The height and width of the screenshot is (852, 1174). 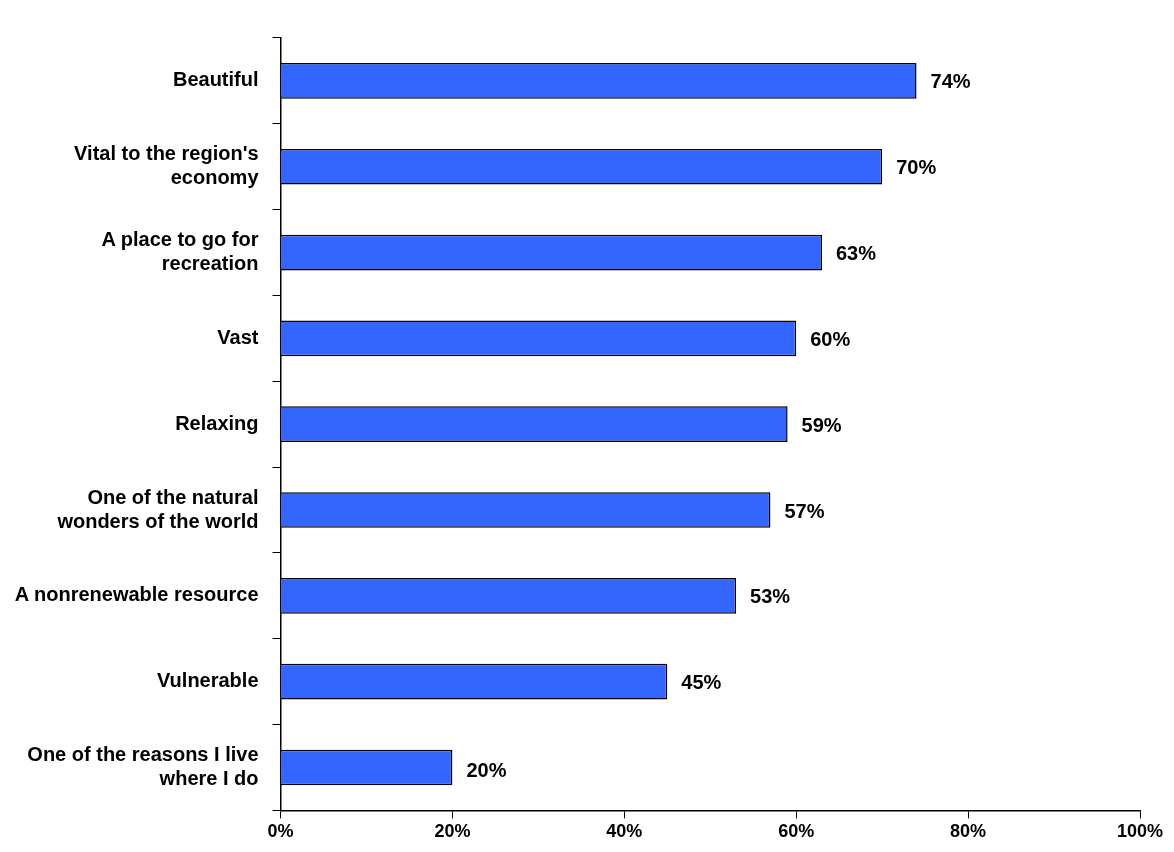 What do you see at coordinates (215, 79) in the screenshot?
I see `y-tick-label: Beautiful` at bounding box center [215, 79].